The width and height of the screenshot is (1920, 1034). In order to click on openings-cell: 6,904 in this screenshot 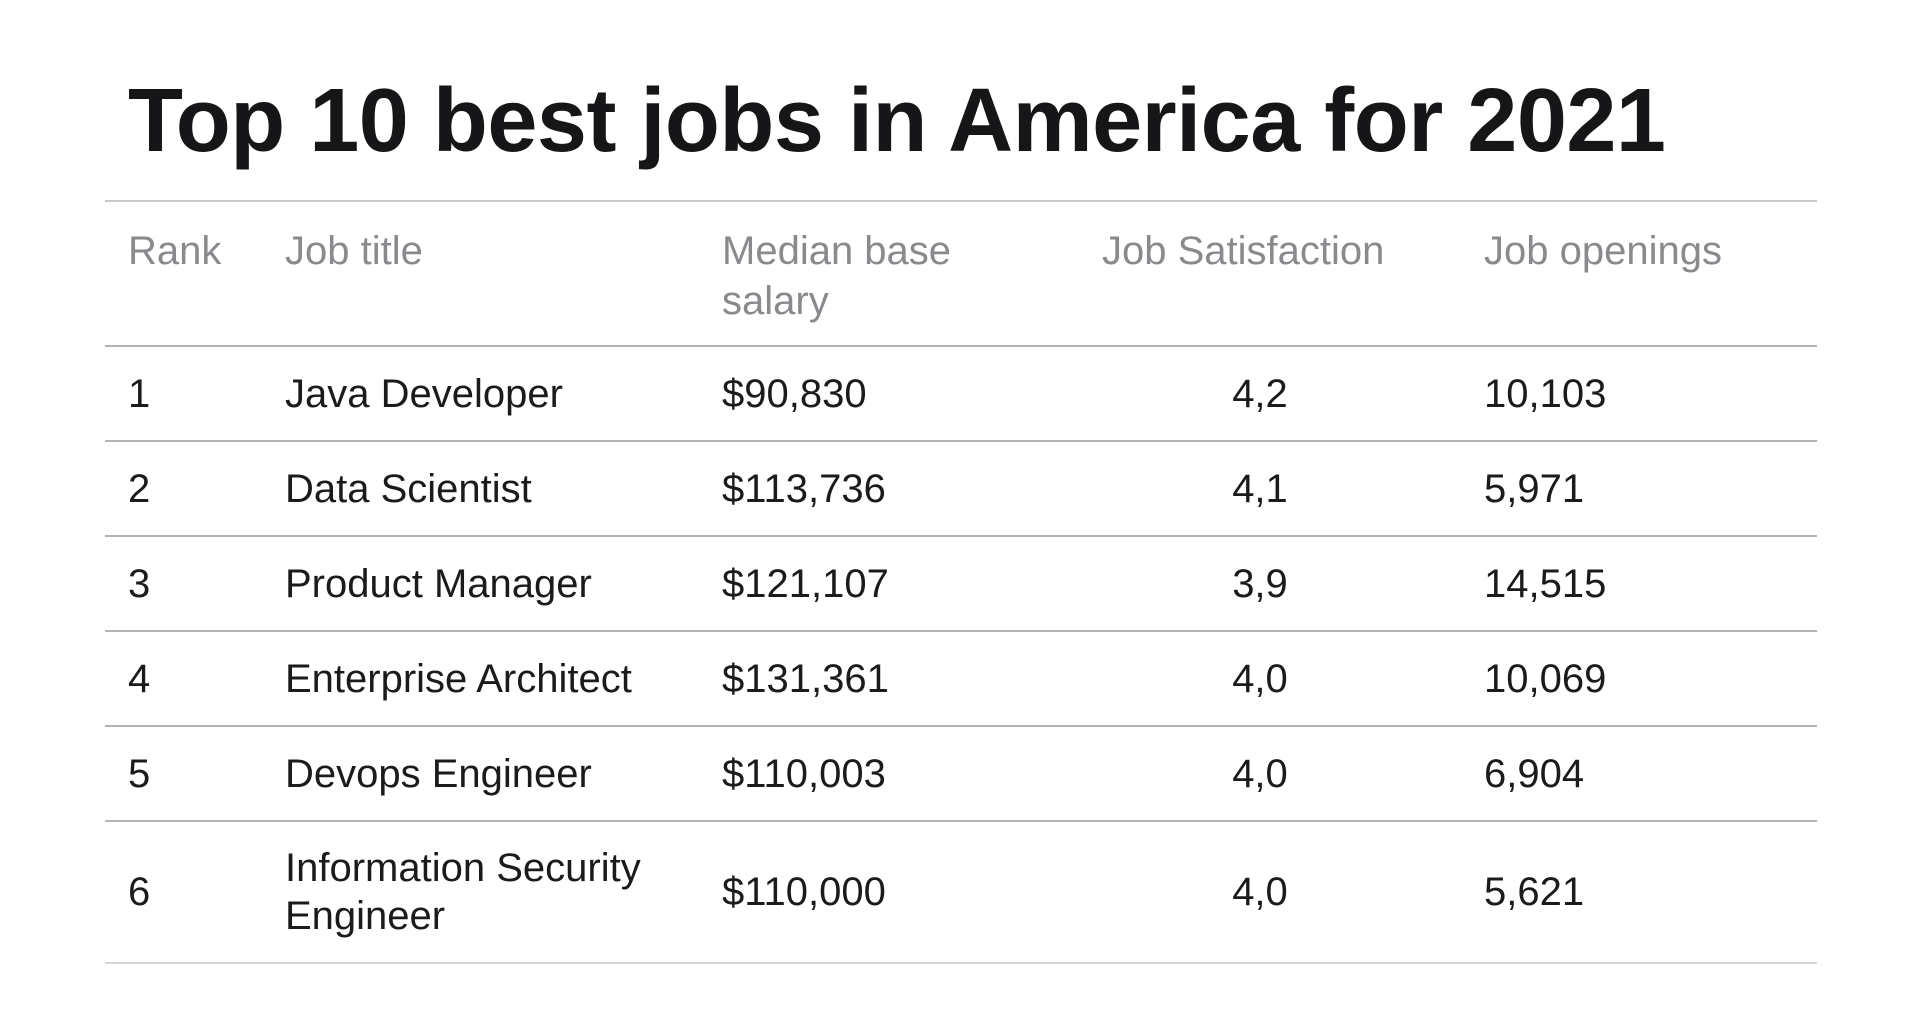, I will do `click(1534, 773)`.